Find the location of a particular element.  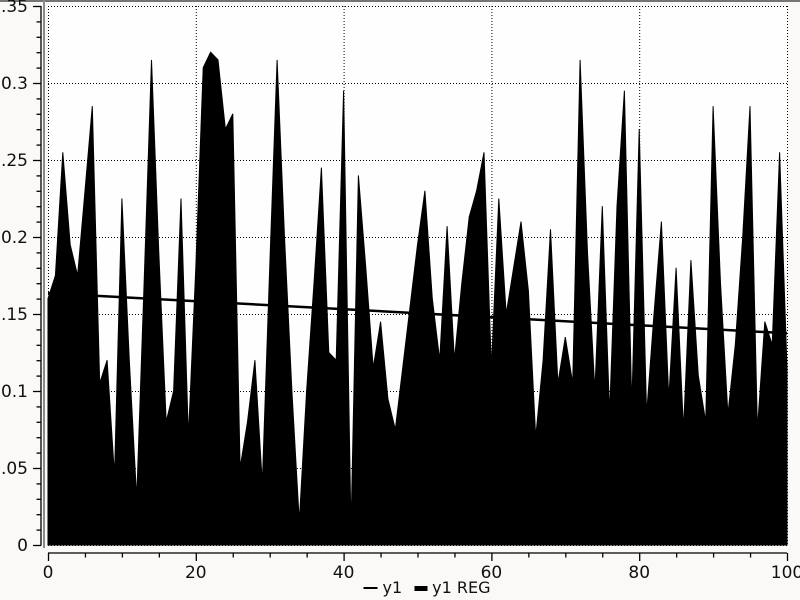

legend-label-y1: y1 is located at coordinates (392, 587).